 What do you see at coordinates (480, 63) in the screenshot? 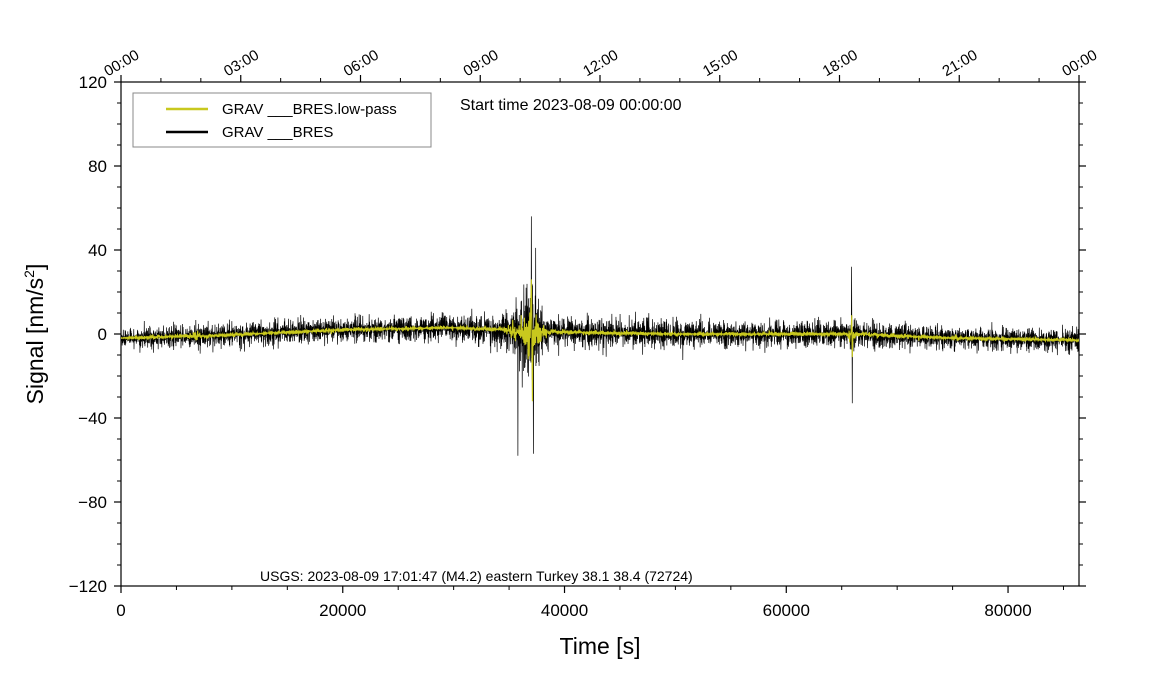
I see `top-tick-label: 09:00` at bounding box center [480, 63].